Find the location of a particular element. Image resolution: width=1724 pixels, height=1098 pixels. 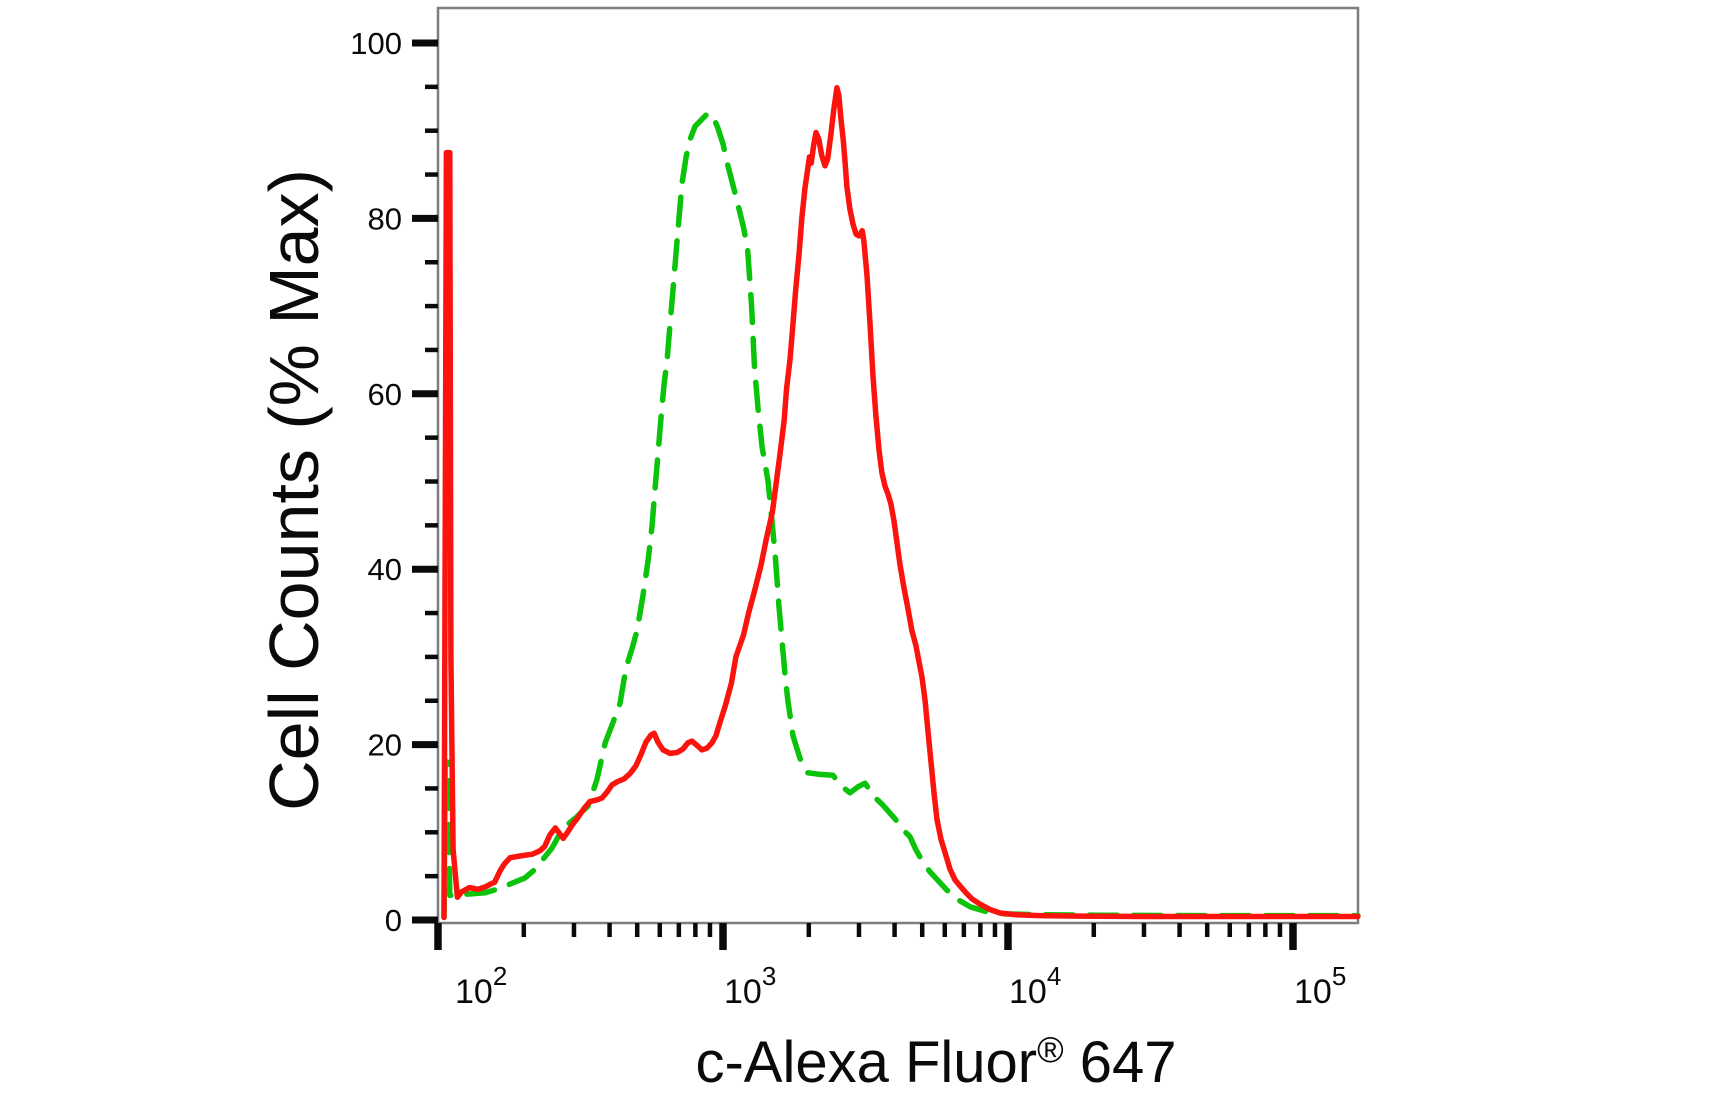

x-tick-label: 10⁵ is located at coordinates (1320, 986).